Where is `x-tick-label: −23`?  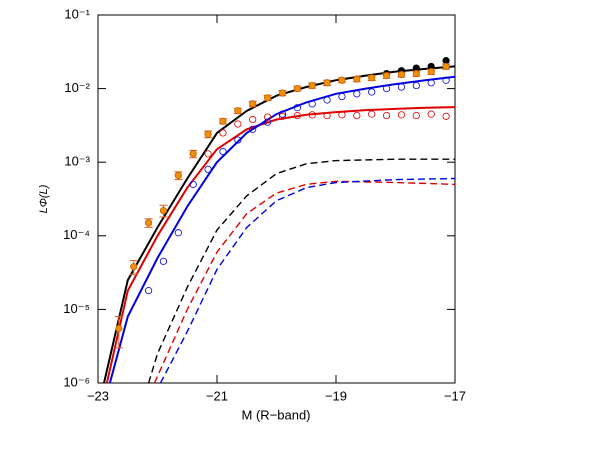
x-tick-label: −23 is located at coordinates (98, 395).